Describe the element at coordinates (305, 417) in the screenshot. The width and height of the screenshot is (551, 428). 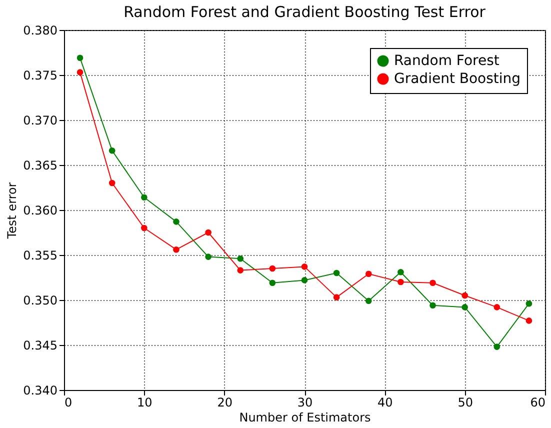
I see `x-axis-title: Number of Estimators` at that location.